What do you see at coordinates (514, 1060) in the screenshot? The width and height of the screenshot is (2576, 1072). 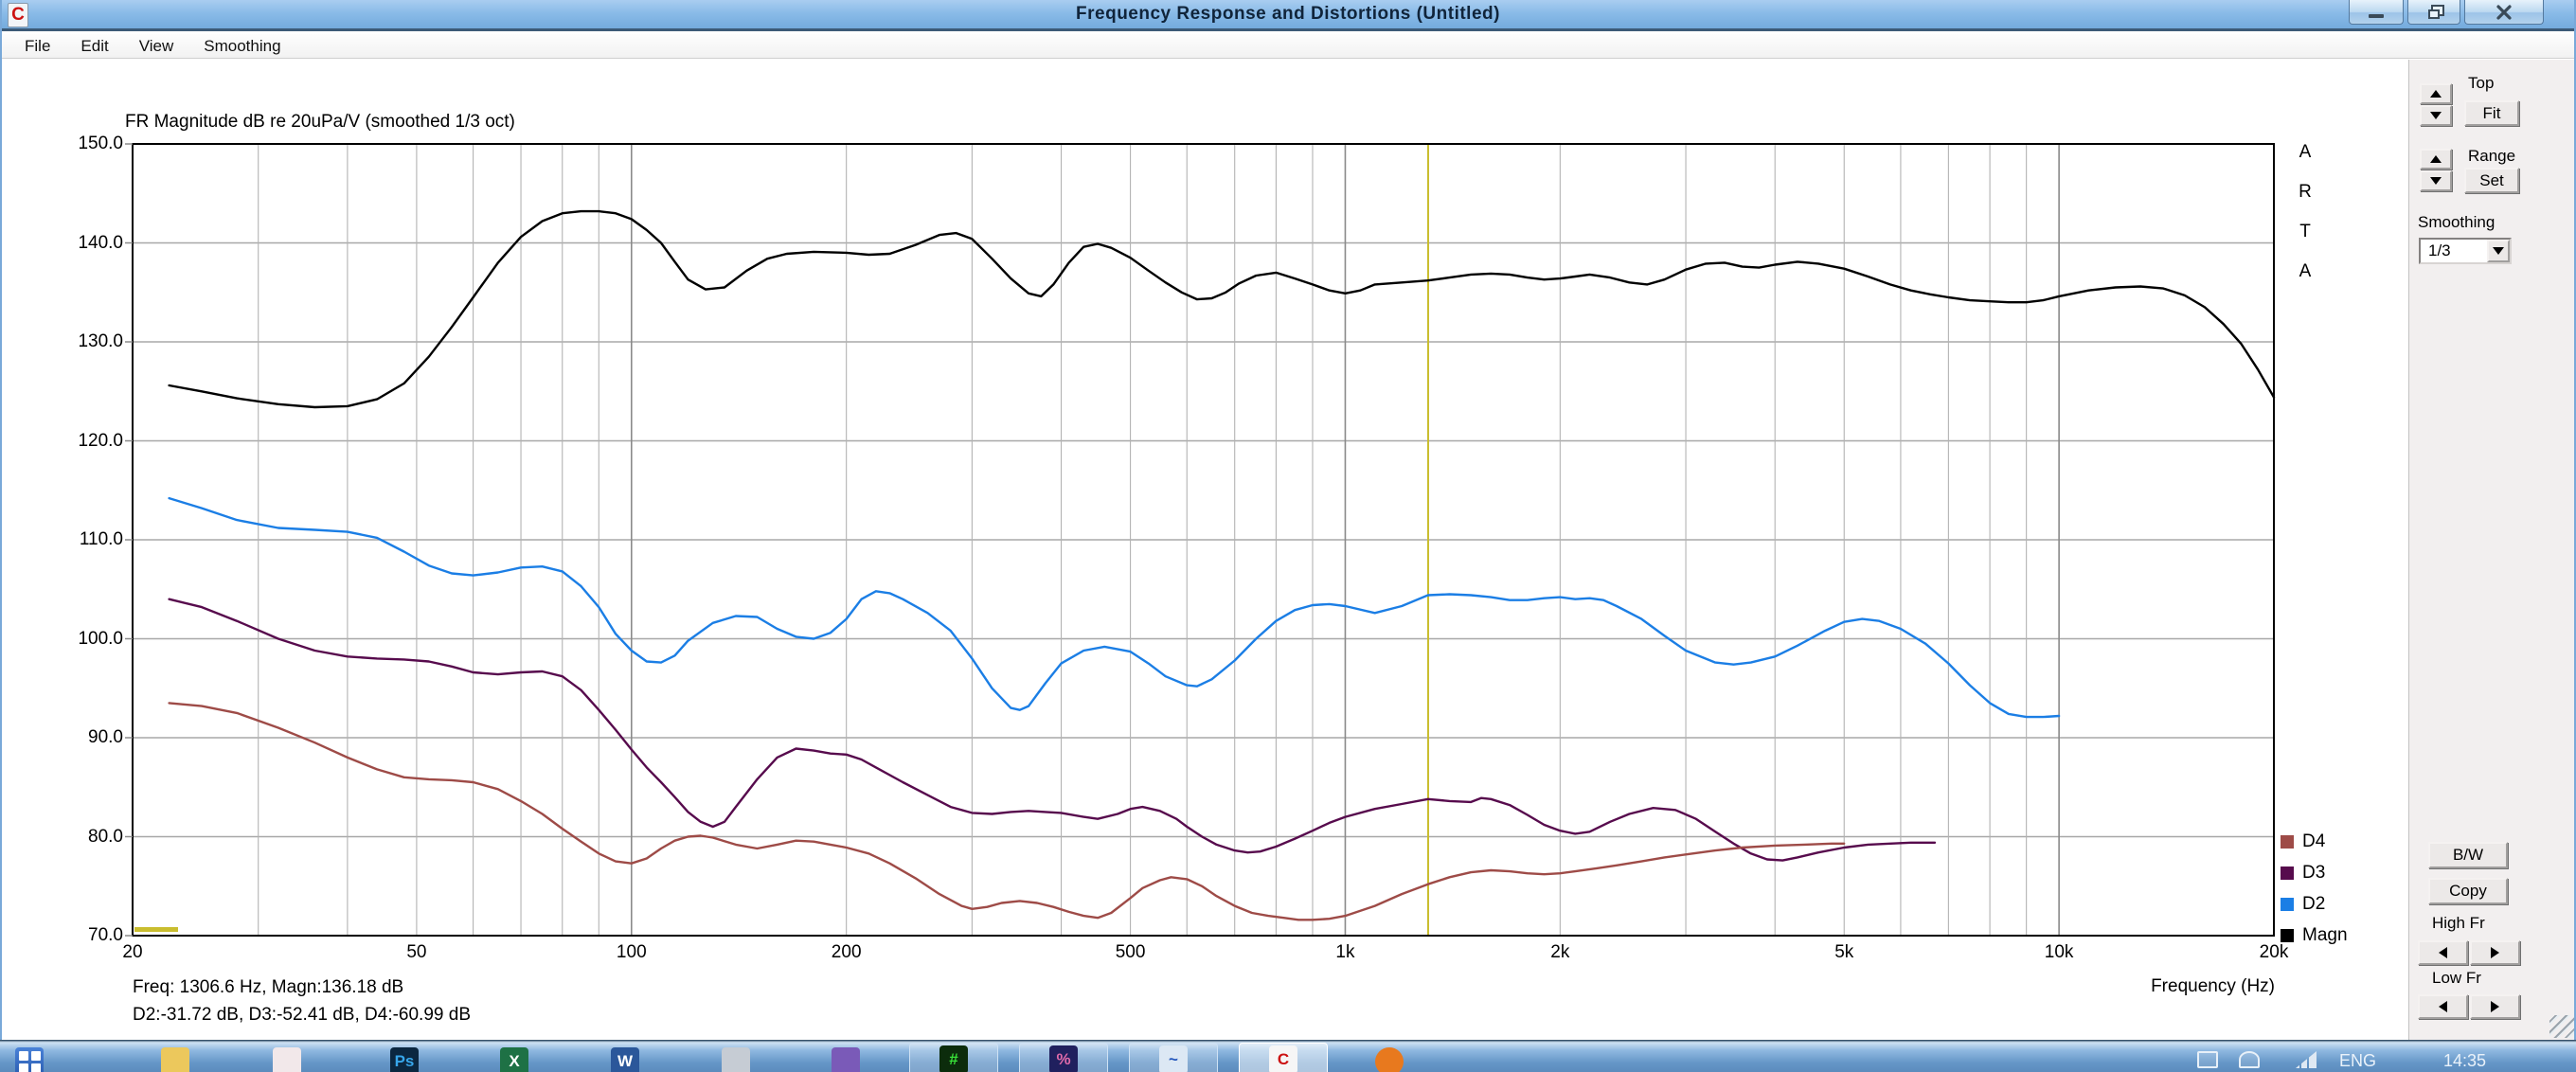 I see `excel-icon: X` at bounding box center [514, 1060].